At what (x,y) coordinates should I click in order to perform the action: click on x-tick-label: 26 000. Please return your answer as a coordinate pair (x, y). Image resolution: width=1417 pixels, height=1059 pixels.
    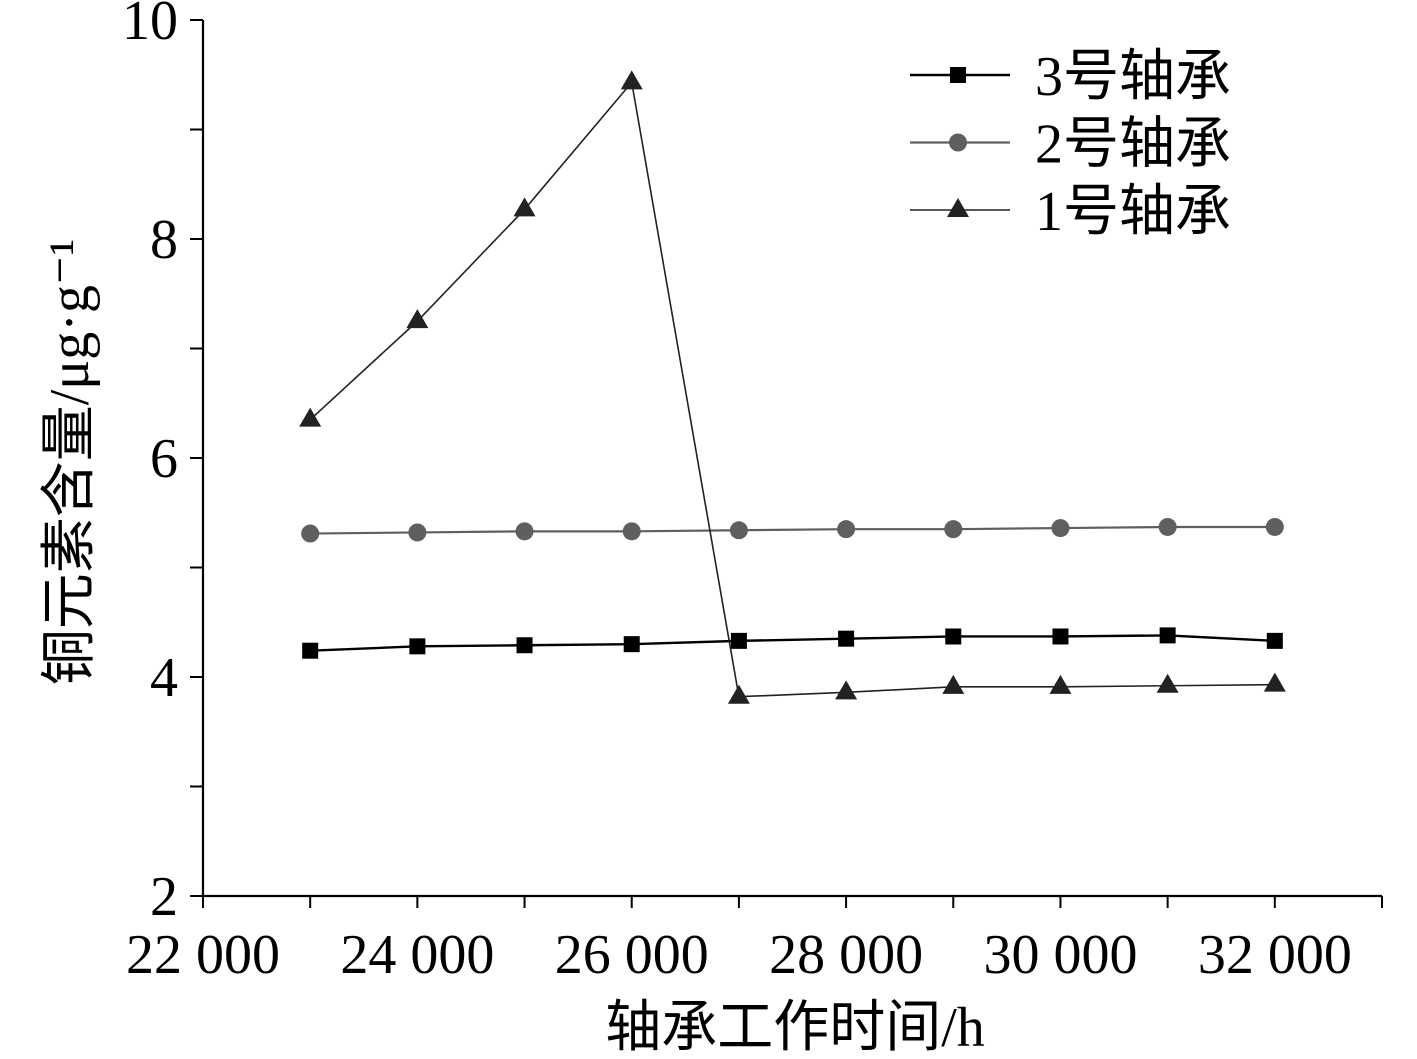
    Looking at the image, I should click on (632, 955).